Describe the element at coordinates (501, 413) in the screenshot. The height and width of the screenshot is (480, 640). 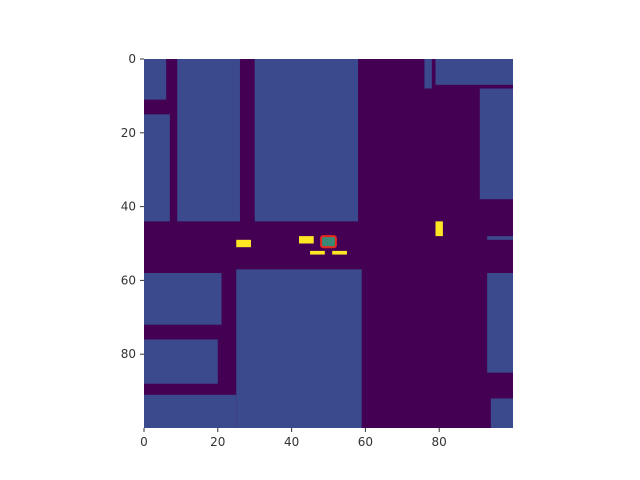
I see `block-bottom-right-b` at that location.